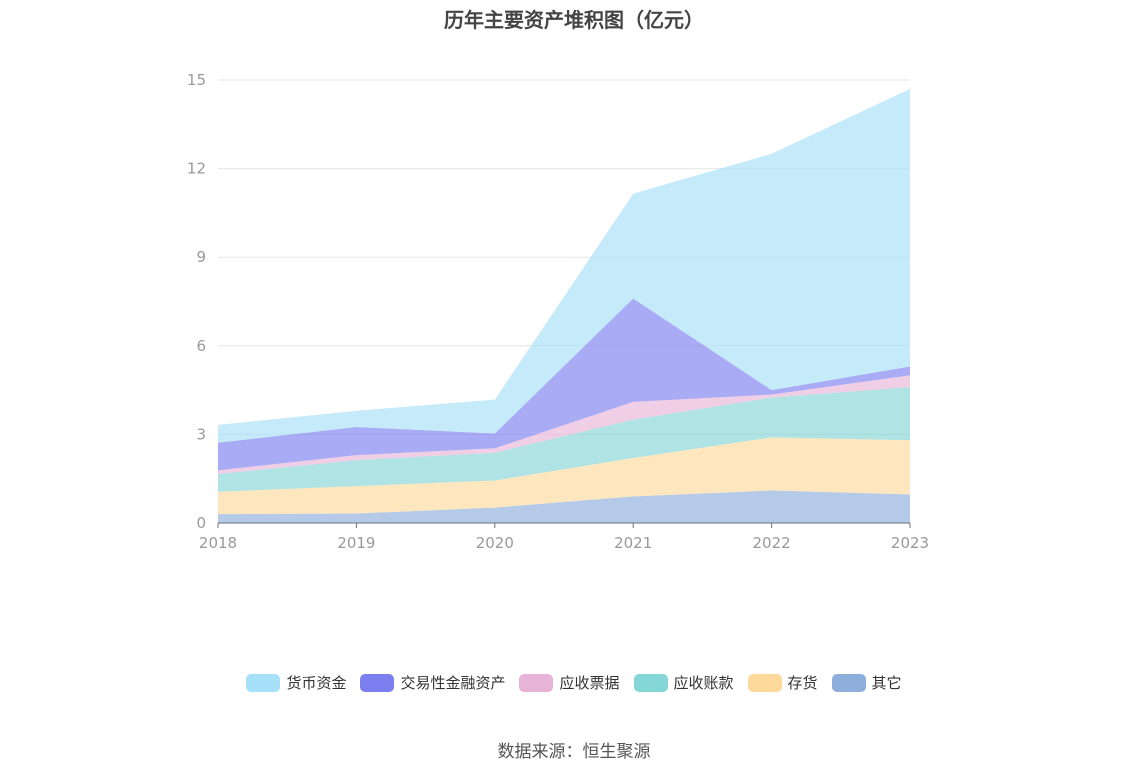 The height and width of the screenshot is (776, 1148). What do you see at coordinates (772, 543) in the screenshot?
I see `x-tick-label: 2022` at bounding box center [772, 543].